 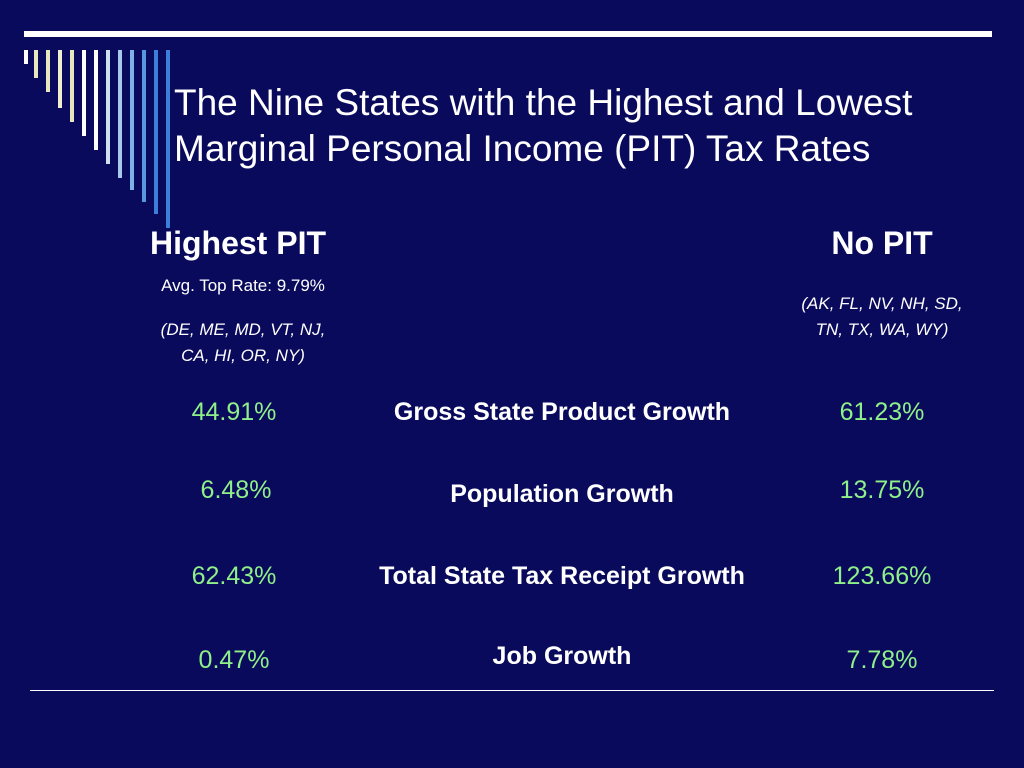 What do you see at coordinates (237, 243) in the screenshot?
I see `highest-pit-heading: Highest PIT` at bounding box center [237, 243].